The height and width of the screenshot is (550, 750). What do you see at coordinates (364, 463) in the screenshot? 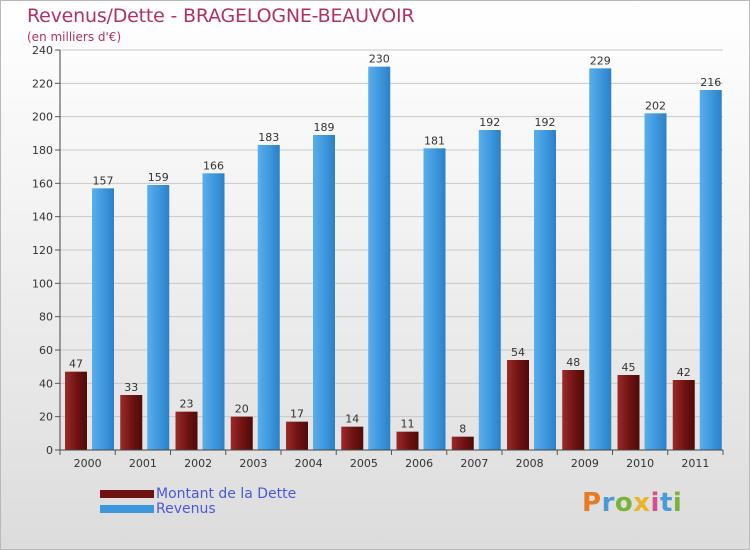
I see `x-tick-label: 2005` at bounding box center [364, 463].